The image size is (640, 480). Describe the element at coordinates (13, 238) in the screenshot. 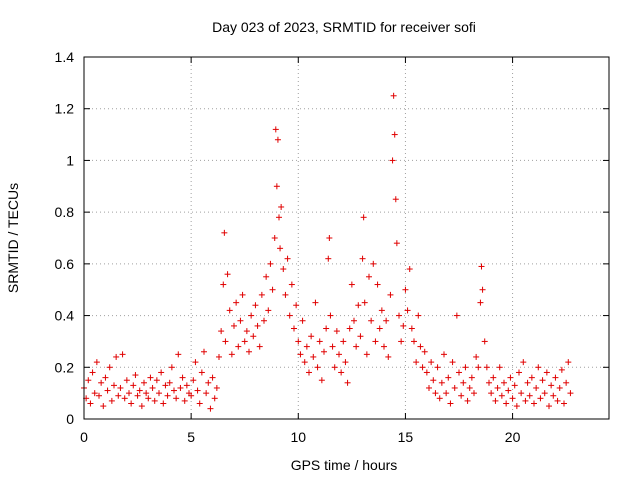

I see `y-axis-label: SRMTID / TECUs` at that location.